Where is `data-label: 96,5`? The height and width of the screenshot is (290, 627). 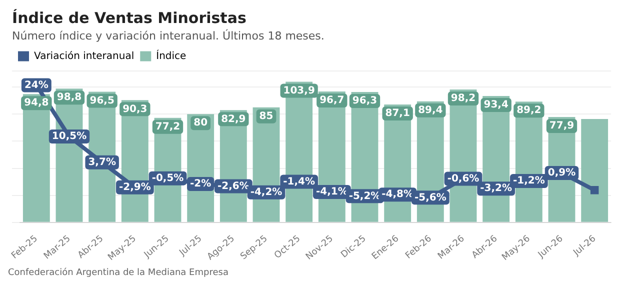 data-label: 96,5 is located at coordinates (102, 100).